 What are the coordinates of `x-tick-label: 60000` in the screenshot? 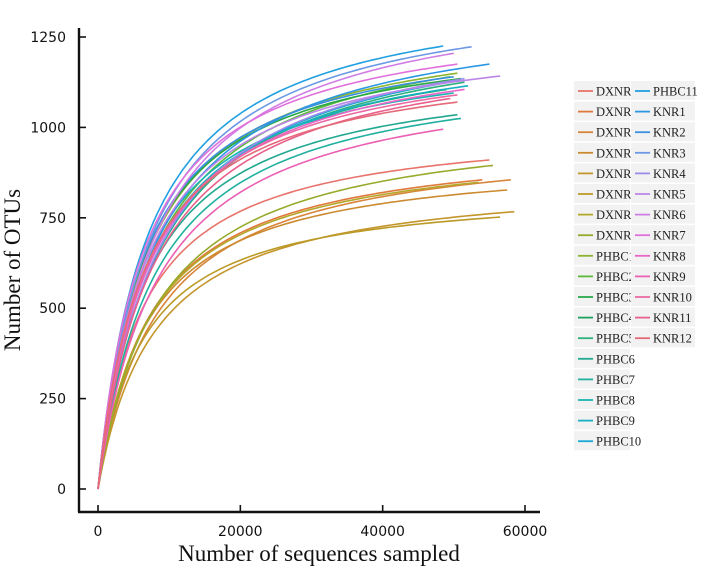 It's located at (525, 532).